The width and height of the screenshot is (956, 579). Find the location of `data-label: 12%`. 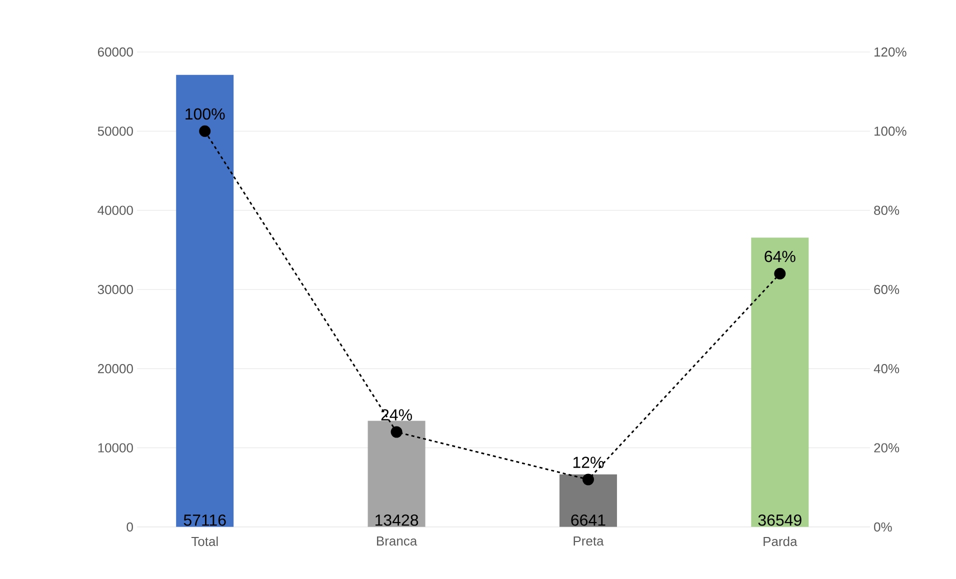

data-label: 12% is located at coordinates (588, 462).